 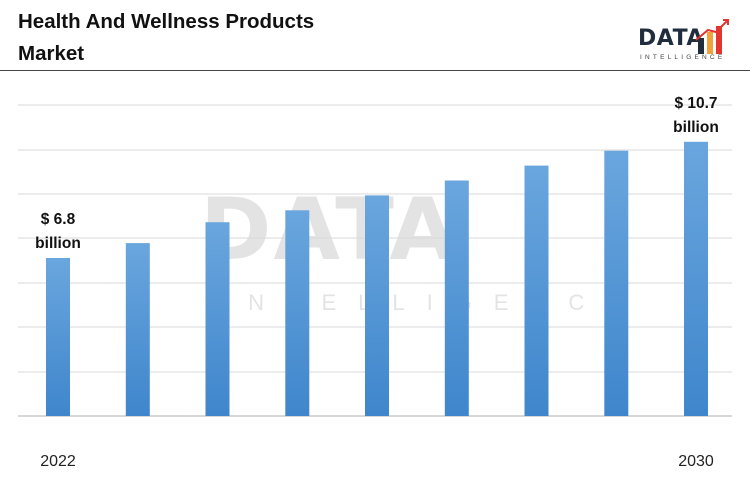 What do you see at coordinates (695, 103) in the screenshot?
I see `data-label: $ 10.7` at bounding box center [695, 103].